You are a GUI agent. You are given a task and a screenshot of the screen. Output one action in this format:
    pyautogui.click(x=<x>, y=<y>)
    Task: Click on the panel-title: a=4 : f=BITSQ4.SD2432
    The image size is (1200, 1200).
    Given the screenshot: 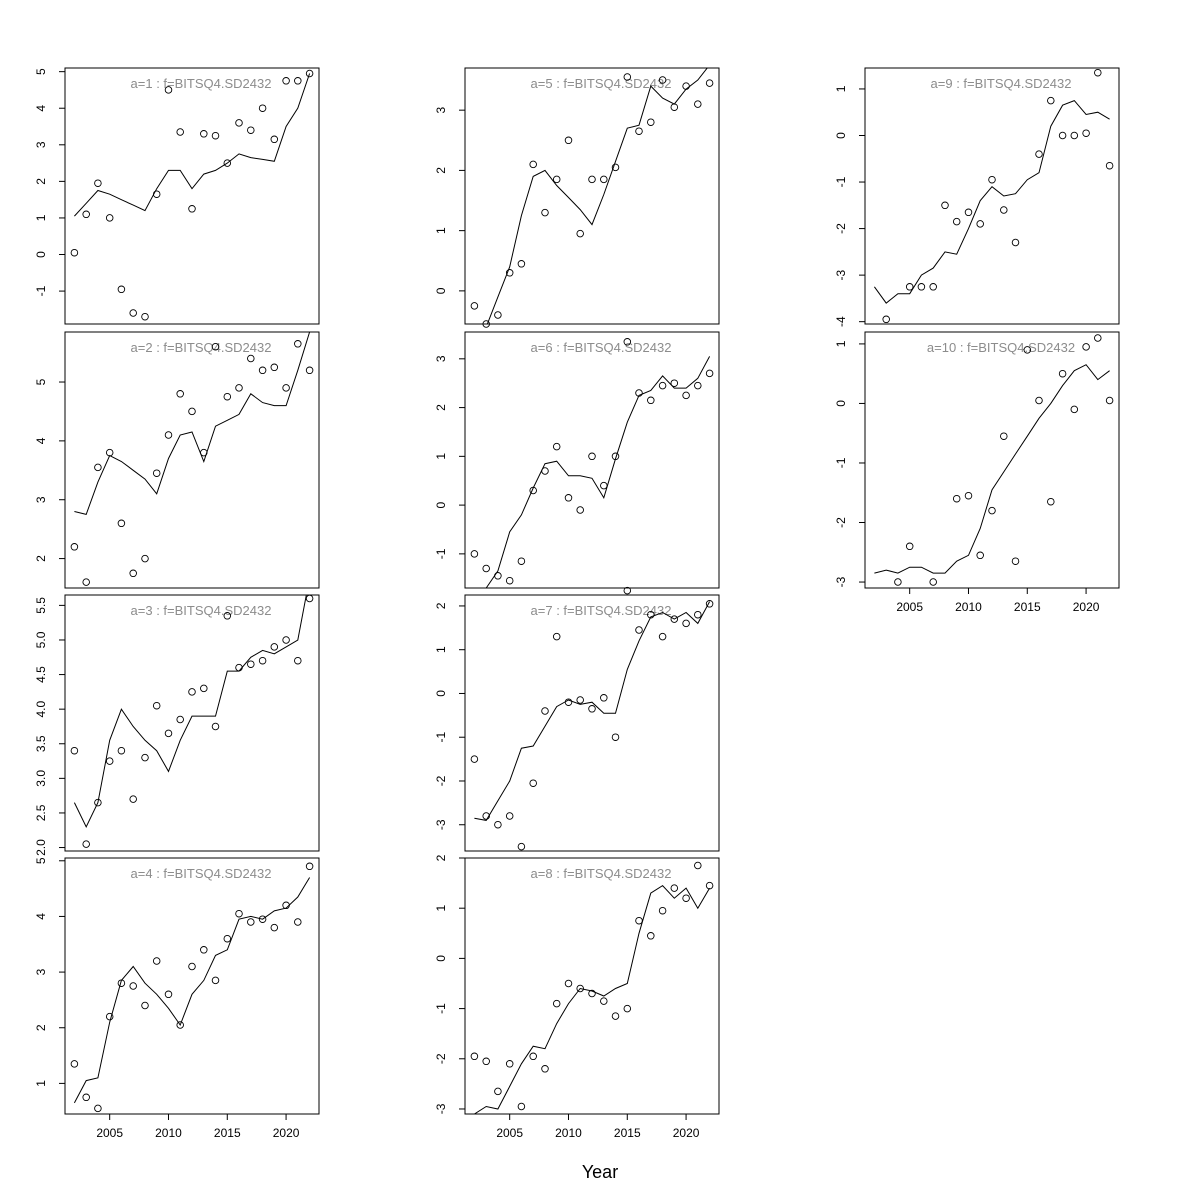 What is the action you would take?
    pyautogui.click(x=201, y=873)
    